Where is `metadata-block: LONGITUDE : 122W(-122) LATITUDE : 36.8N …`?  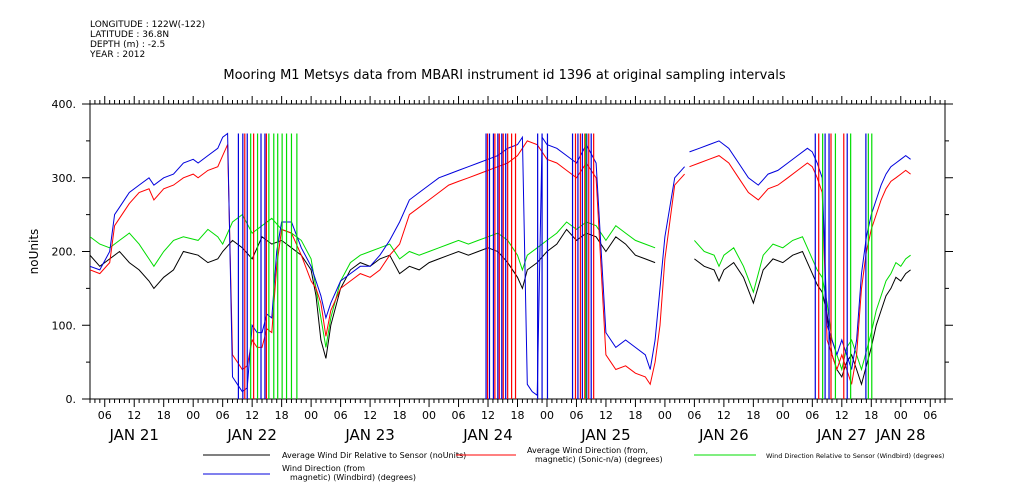 metadata-block: LONGITUDE : 122W(-122) LATITUDE : 36.8N … is located at coordinates (147, 40).